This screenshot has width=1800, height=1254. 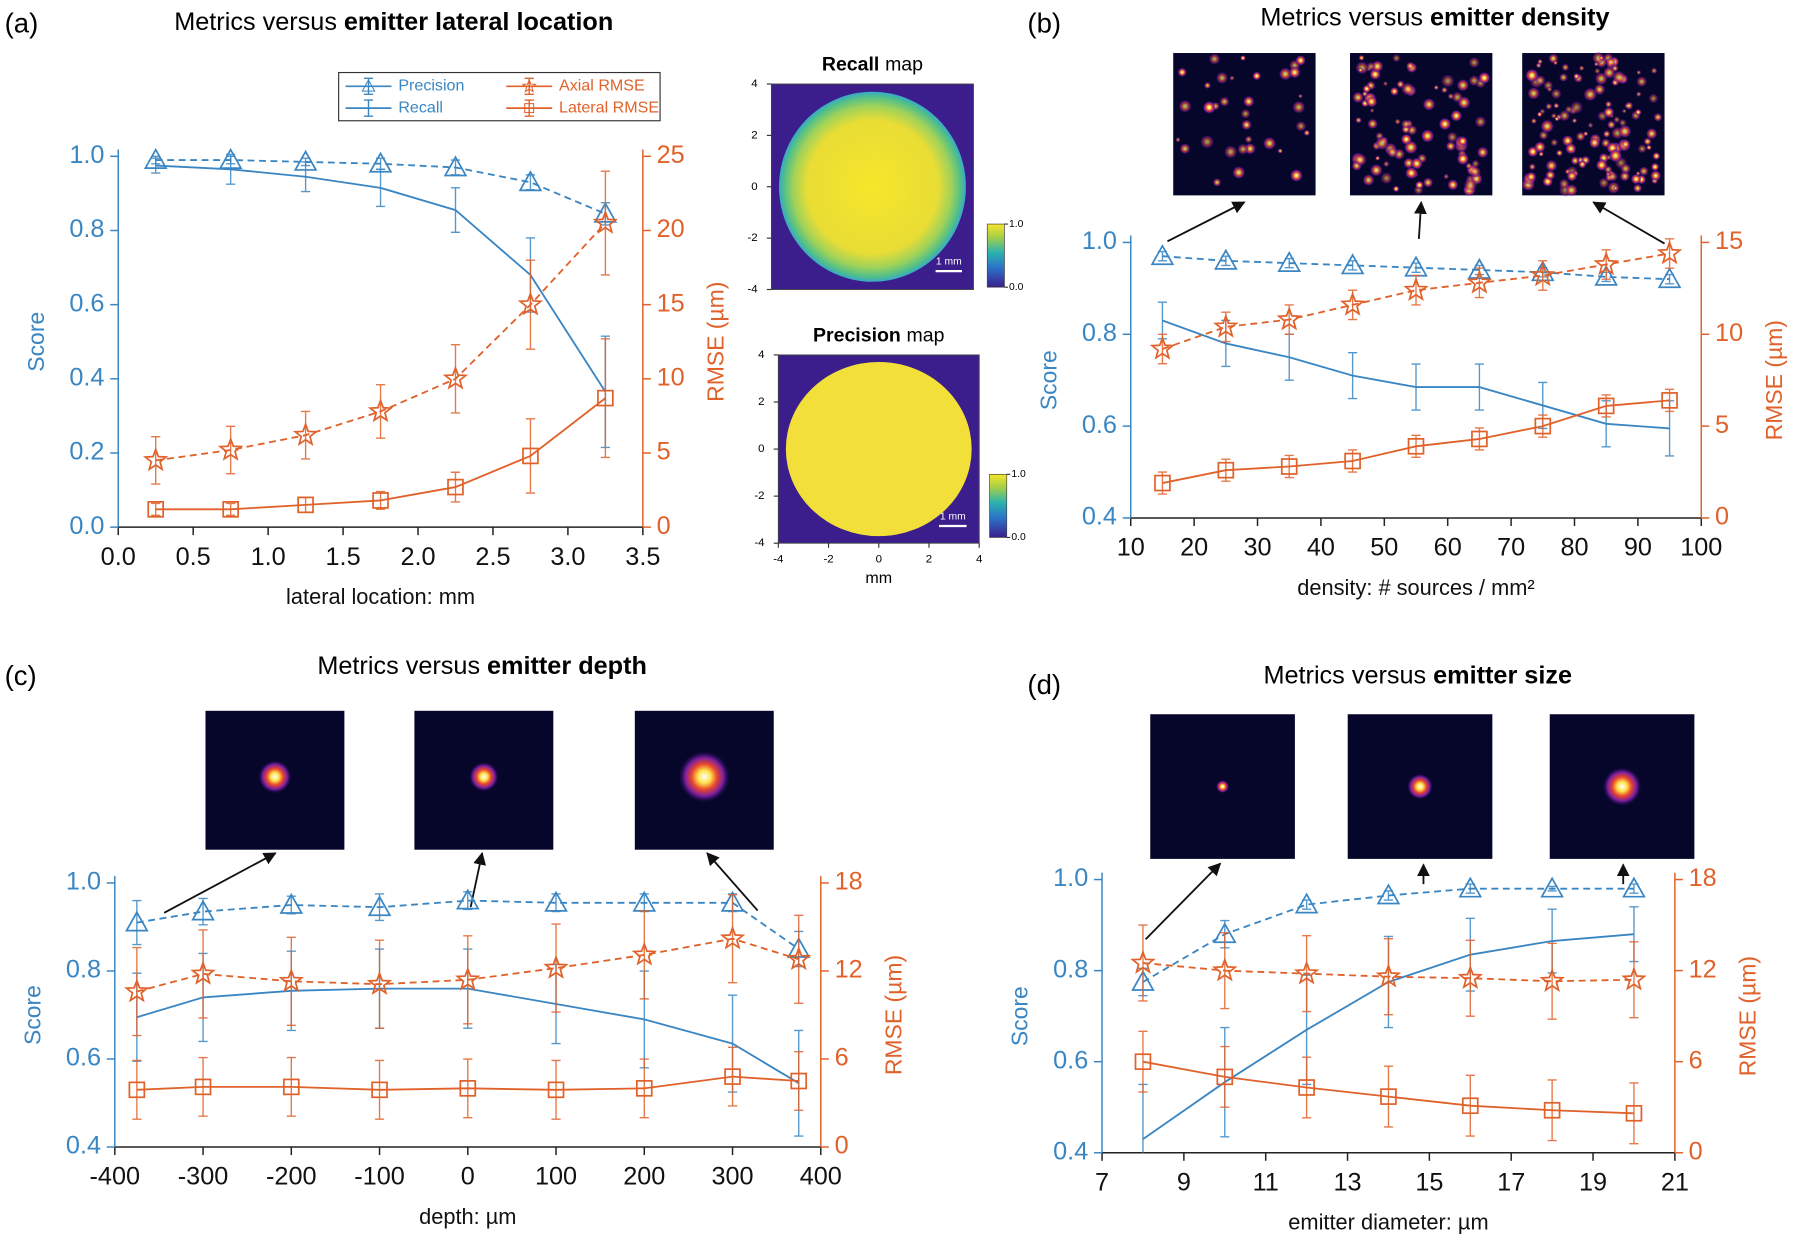 I want to click on y-tick-label: 1.0, so click(x=86, y=155).